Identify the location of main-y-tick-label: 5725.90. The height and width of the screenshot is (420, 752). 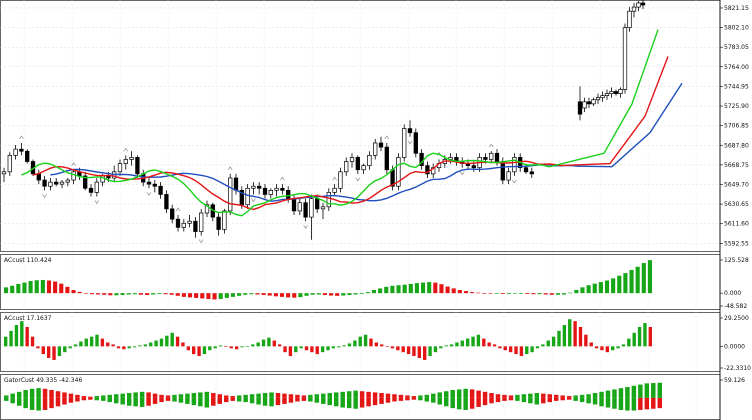
(736, 106).